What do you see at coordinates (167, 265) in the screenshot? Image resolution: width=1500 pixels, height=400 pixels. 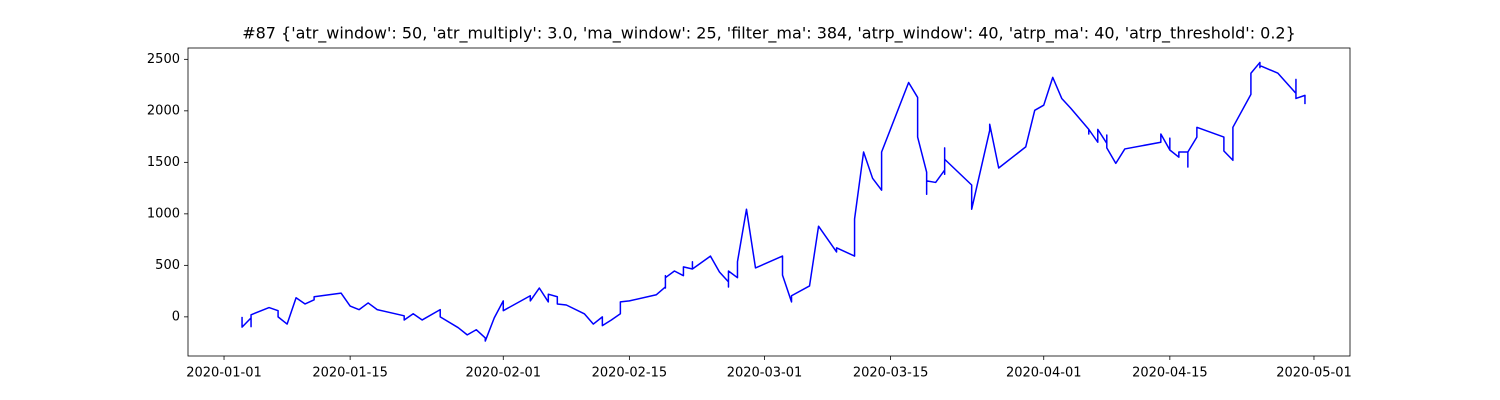 I see `y-tick-label: 500` at bounding box center [167, 265].